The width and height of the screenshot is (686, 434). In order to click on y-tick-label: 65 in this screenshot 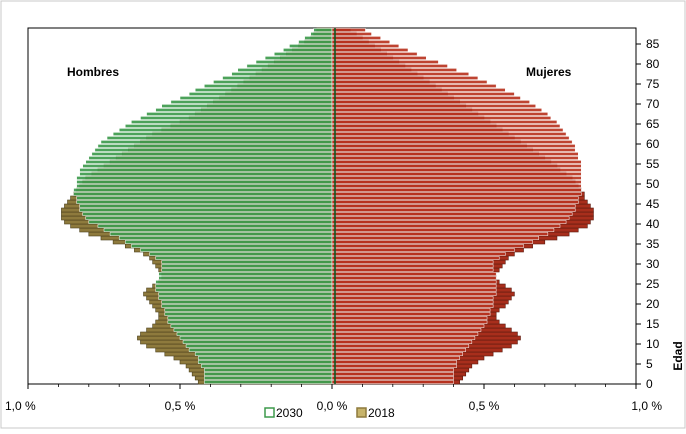, I will do `click(653, 124)`.